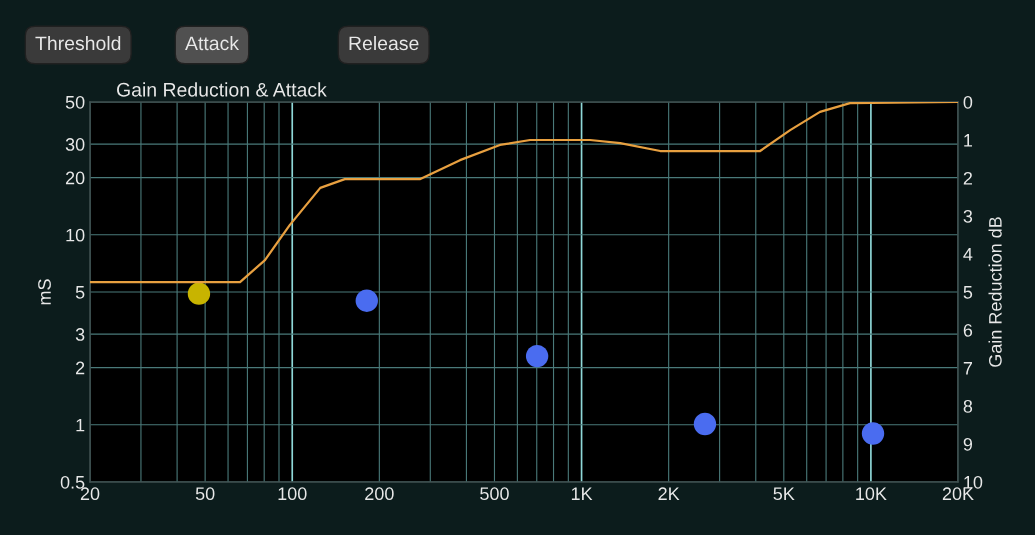 The image size is (1035, 535). I want to click on y-tick-label: 10, so click(75, 235).